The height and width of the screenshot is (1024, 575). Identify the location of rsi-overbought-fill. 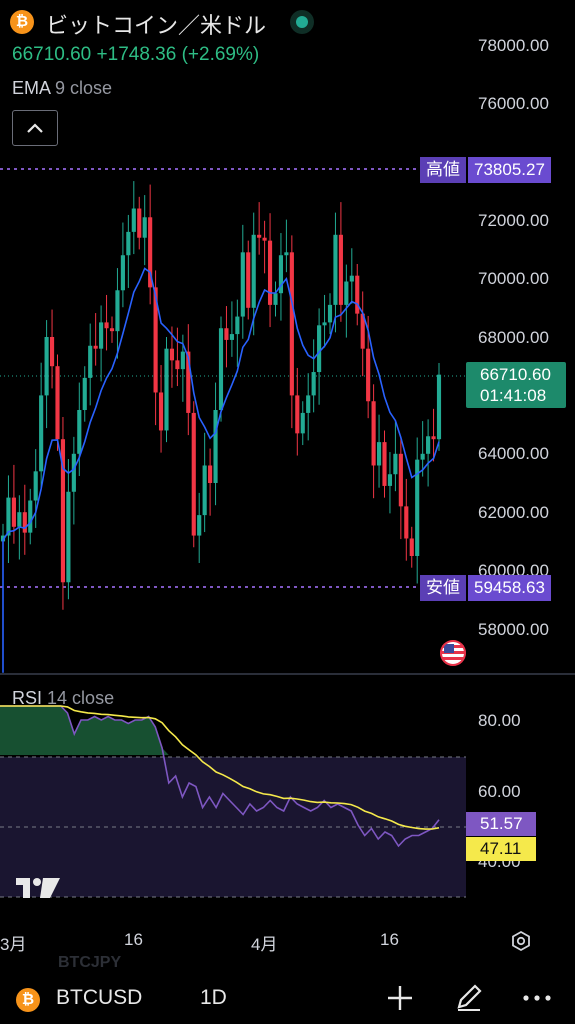
(84, 730).